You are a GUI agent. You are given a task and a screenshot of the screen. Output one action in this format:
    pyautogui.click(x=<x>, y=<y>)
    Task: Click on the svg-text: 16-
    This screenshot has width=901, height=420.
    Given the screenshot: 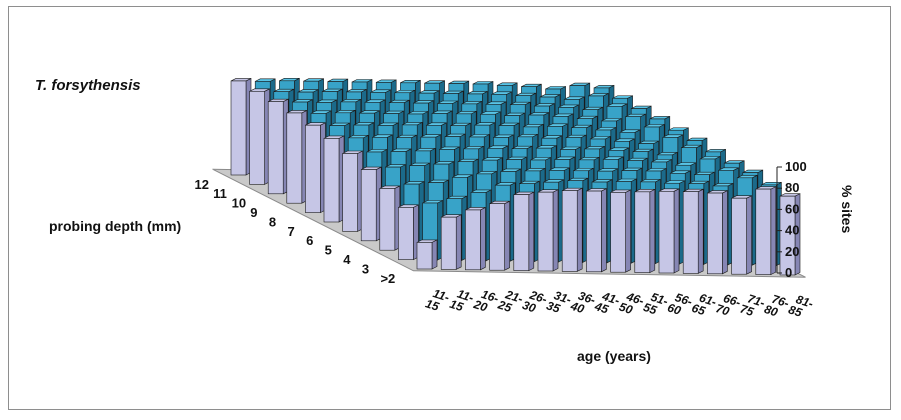 What is the action you would take?
    pyautogui.click(x=490, y=296)
    